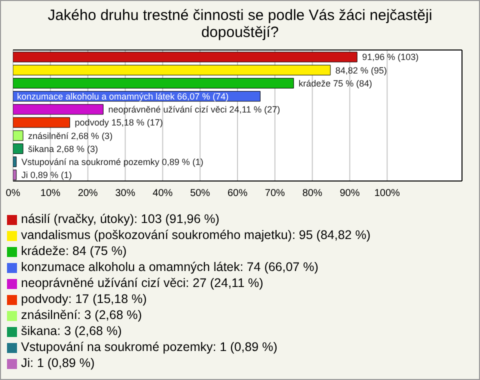 The height and width of the screenshot is (380, 480). I want to click on legend-label: Ji: 1 (0,89 %), so click(58, 363).